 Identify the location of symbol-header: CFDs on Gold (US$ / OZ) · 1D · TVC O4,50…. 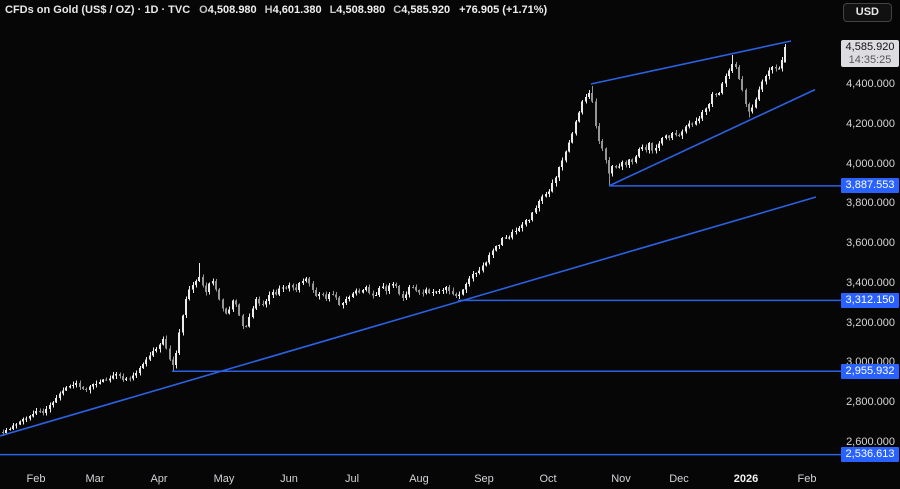
(276, 10).